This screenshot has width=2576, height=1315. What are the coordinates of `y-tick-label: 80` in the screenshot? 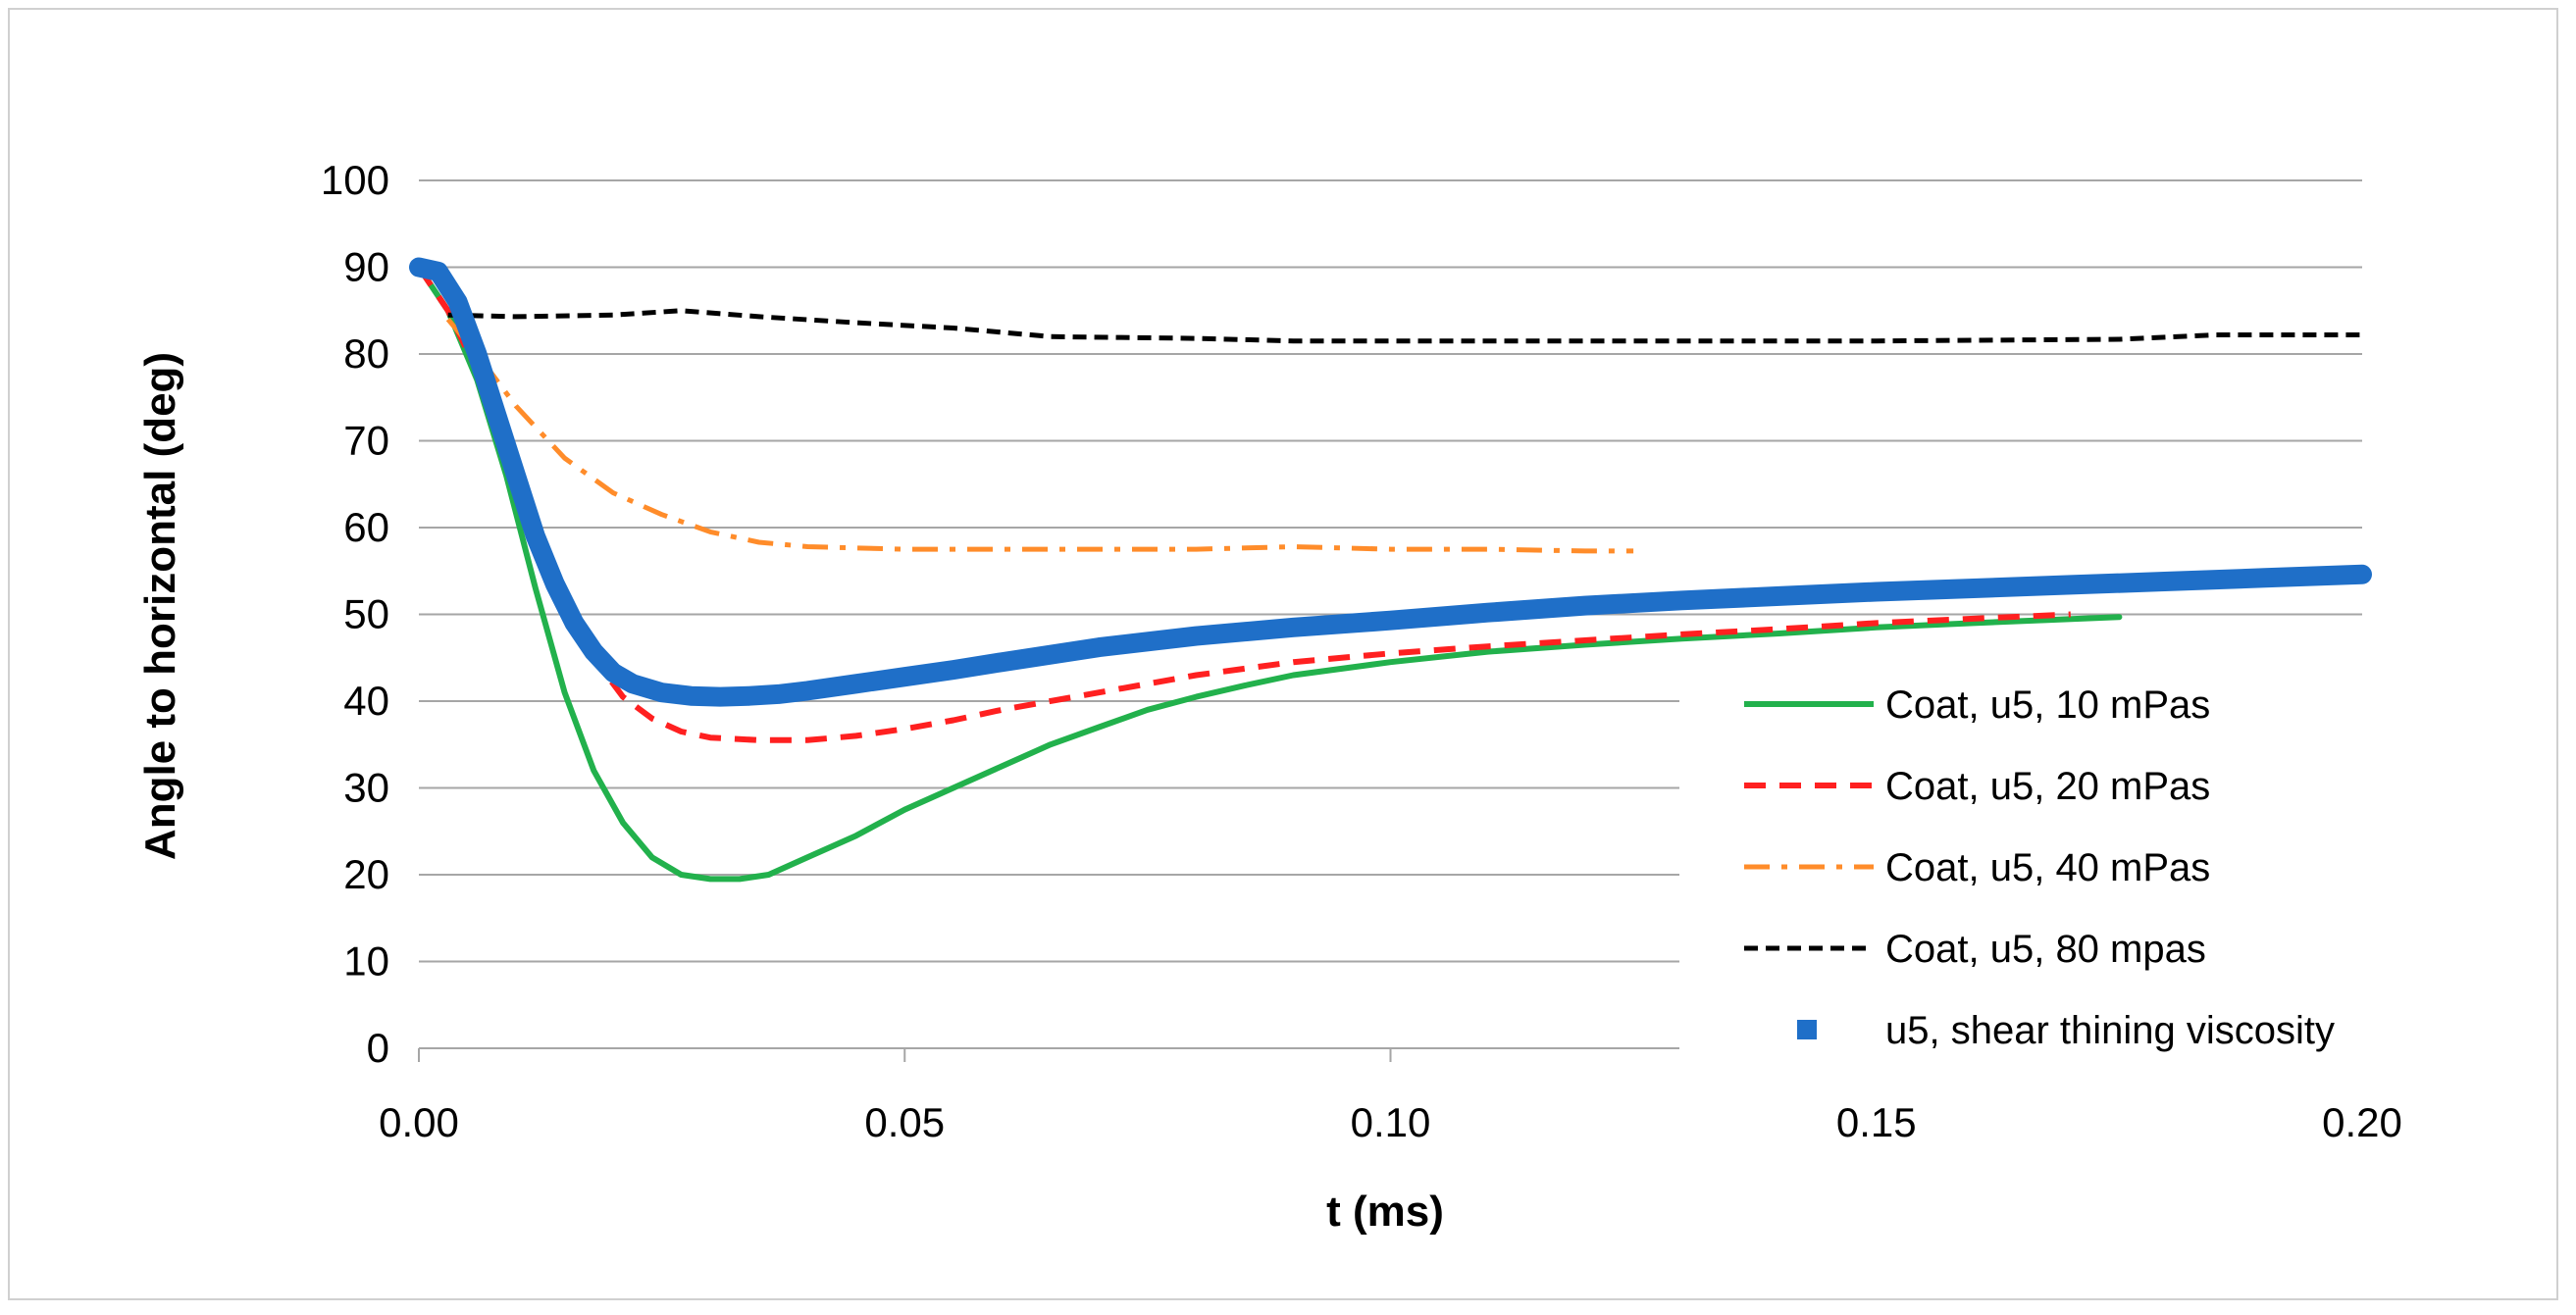 It's located at (366, 353).